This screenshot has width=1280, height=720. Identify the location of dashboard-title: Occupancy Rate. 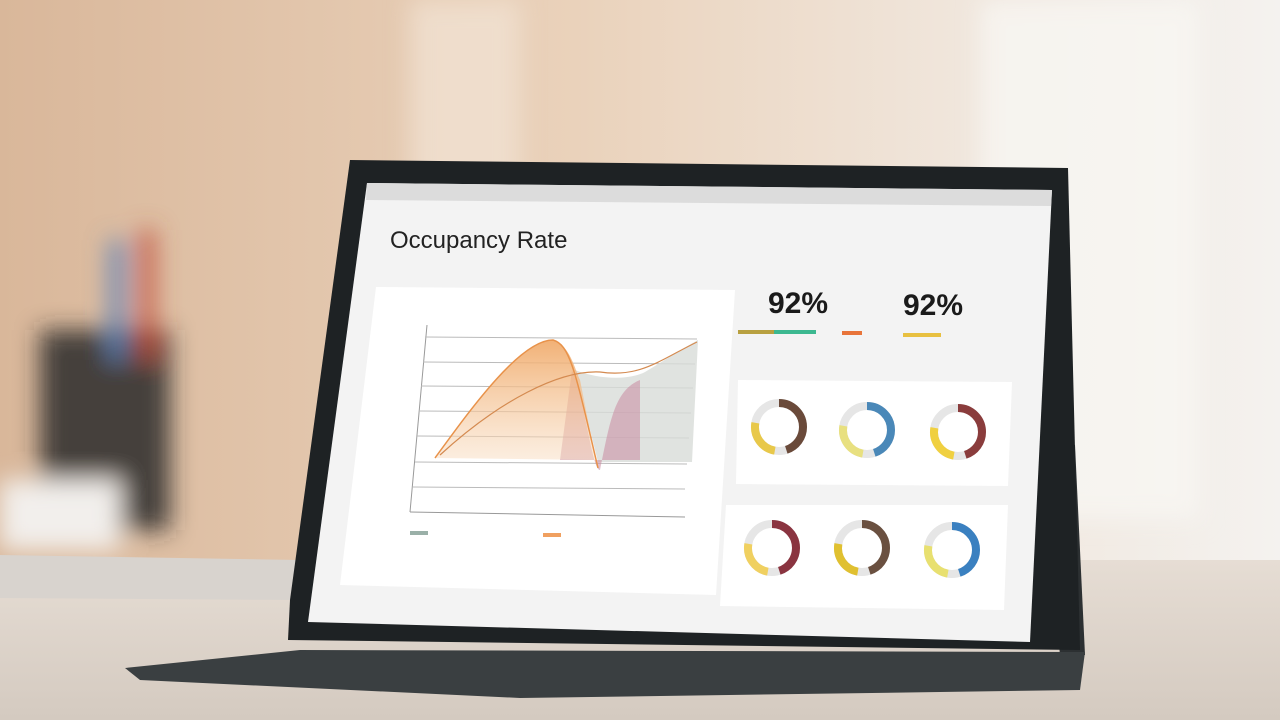
(478, 240).